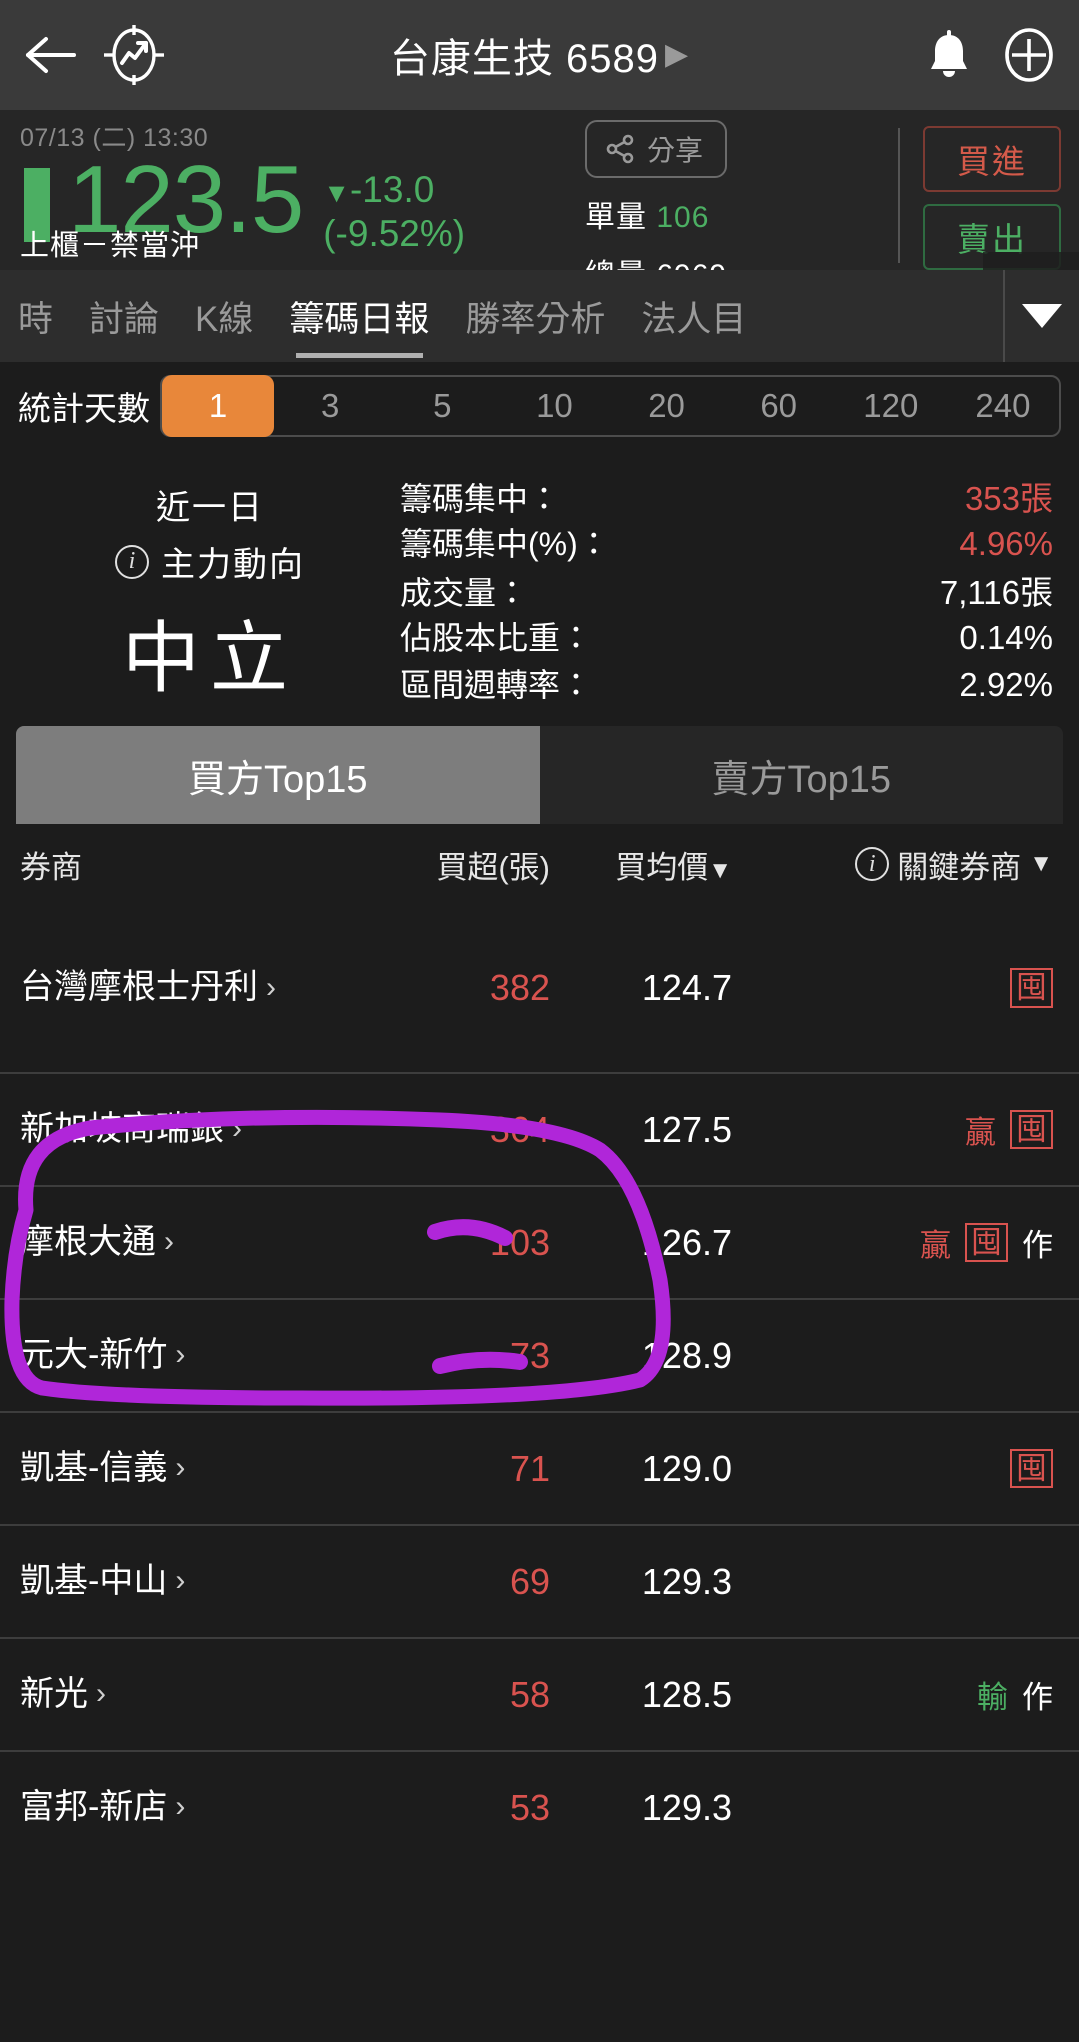  What do you see at coordinates (205, 1695) in the screenshot?
I see `broker-name-cell: 新光 ›` at bounding box center [205, 1695].